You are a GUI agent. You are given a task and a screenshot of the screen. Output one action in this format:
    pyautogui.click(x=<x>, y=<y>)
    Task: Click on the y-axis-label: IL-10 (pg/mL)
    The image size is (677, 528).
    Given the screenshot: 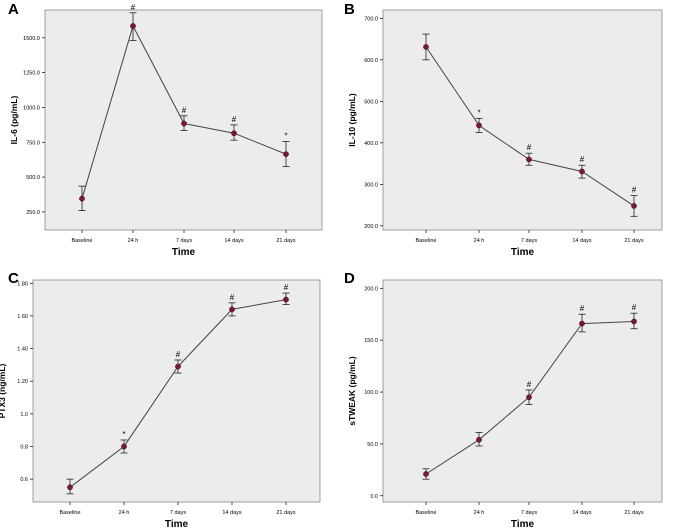 What is the action you would take?
    pyautogui.click(x=352, y=120)
    